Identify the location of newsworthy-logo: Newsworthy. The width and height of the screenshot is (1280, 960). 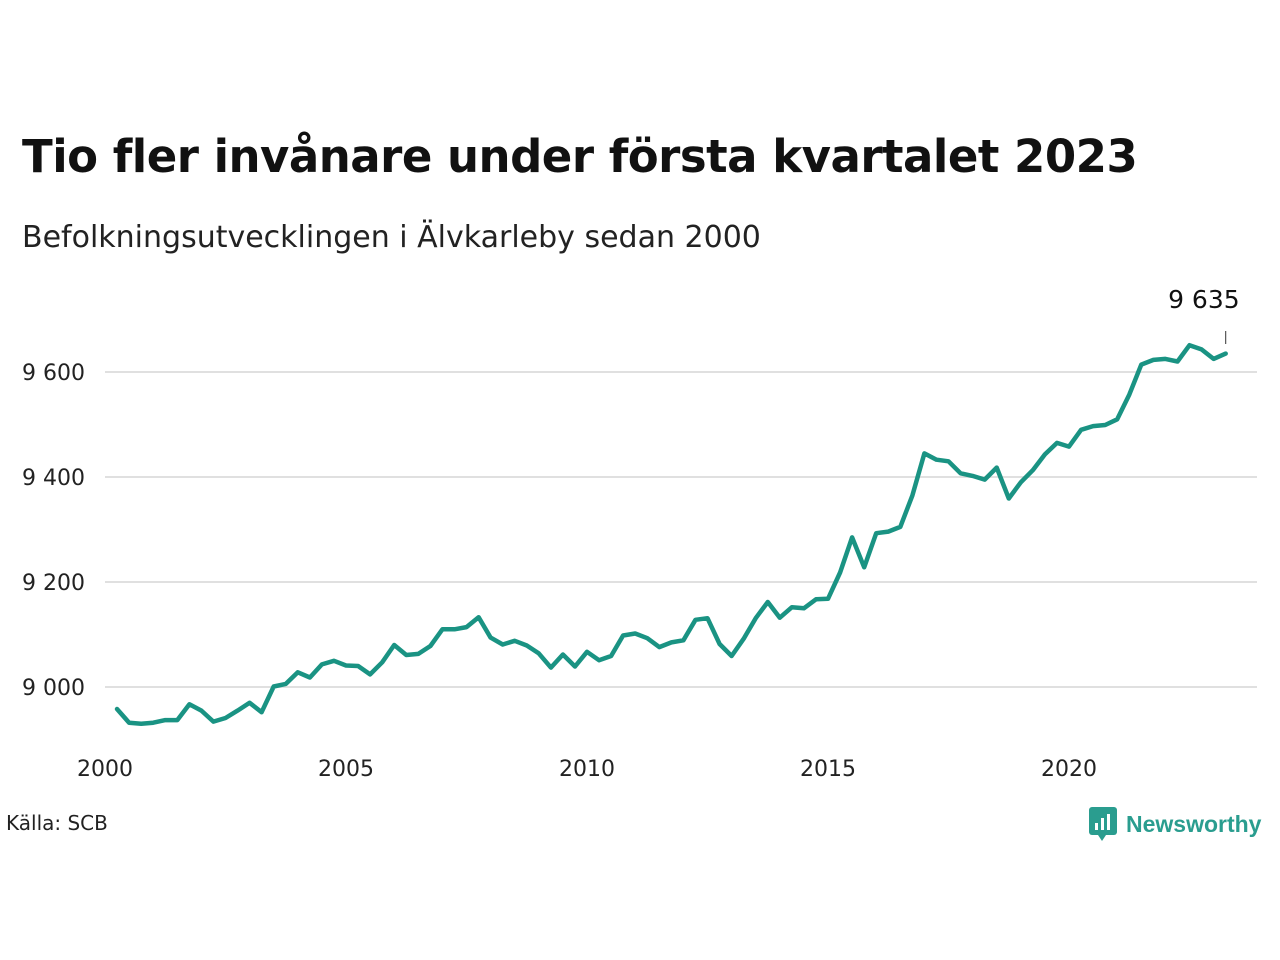
(1174, 824).